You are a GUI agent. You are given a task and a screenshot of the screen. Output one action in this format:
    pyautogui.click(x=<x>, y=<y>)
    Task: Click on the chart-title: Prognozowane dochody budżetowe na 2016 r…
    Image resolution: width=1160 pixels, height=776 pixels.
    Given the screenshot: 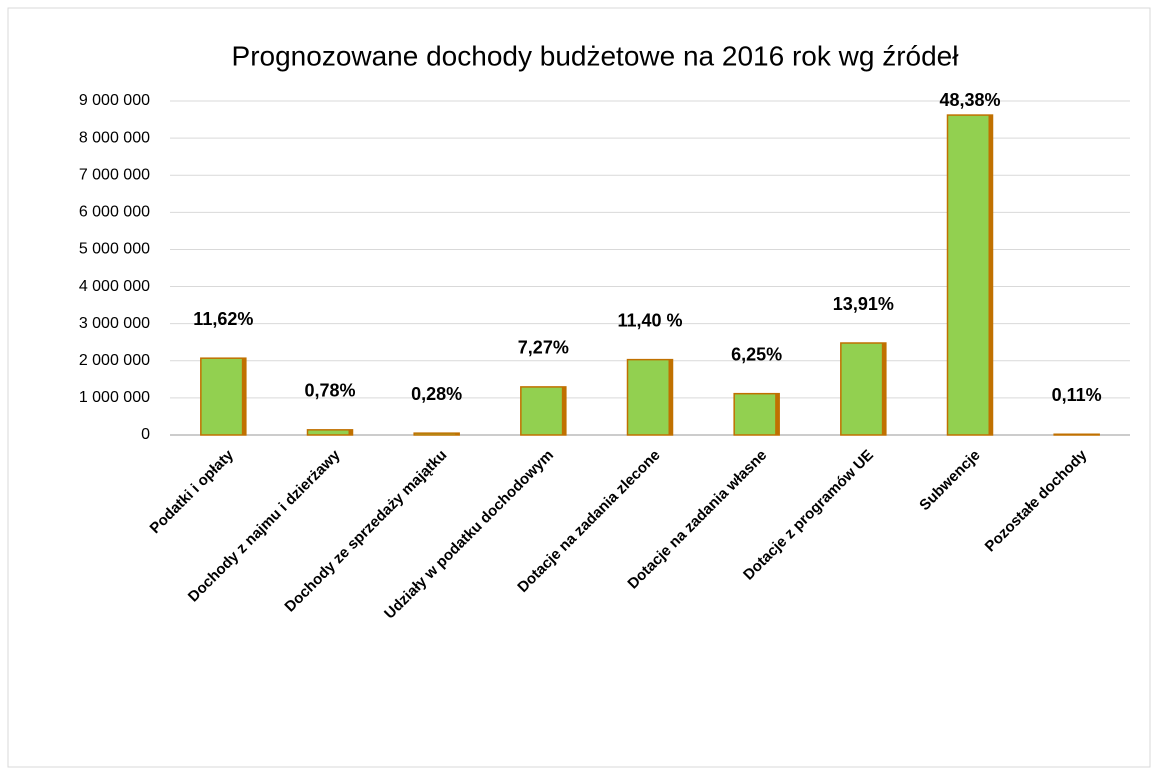 What is the action you would take?
    pyautogui.click(x=596, y=55)
    